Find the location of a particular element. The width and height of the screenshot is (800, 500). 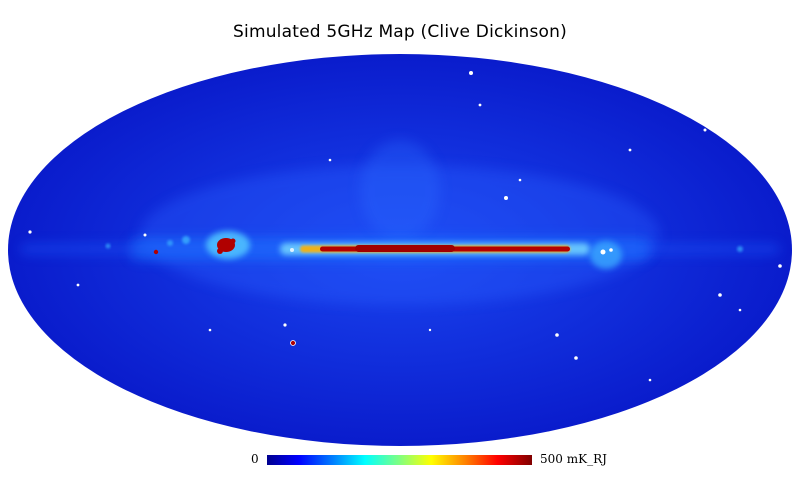

map-title: Simulated 5GHz Map (Clive Dickinson) is located at coordinates (400, 32).